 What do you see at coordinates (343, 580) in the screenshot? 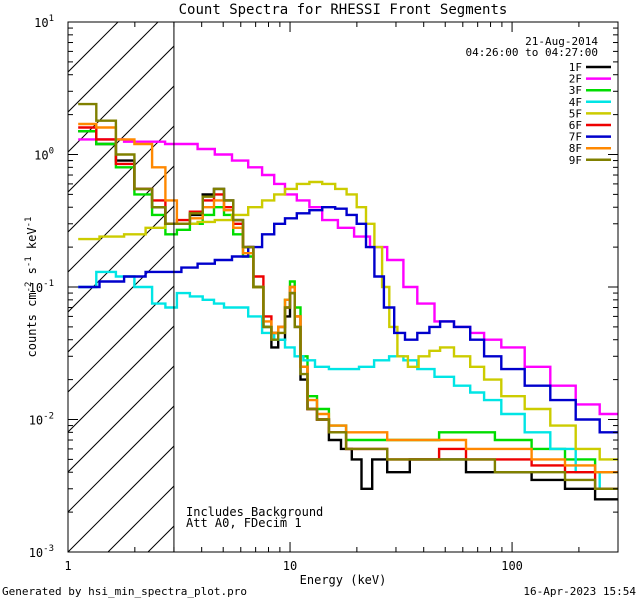
I see `x-axis-label: Energy (keV)` at bounding box center [343, 580].